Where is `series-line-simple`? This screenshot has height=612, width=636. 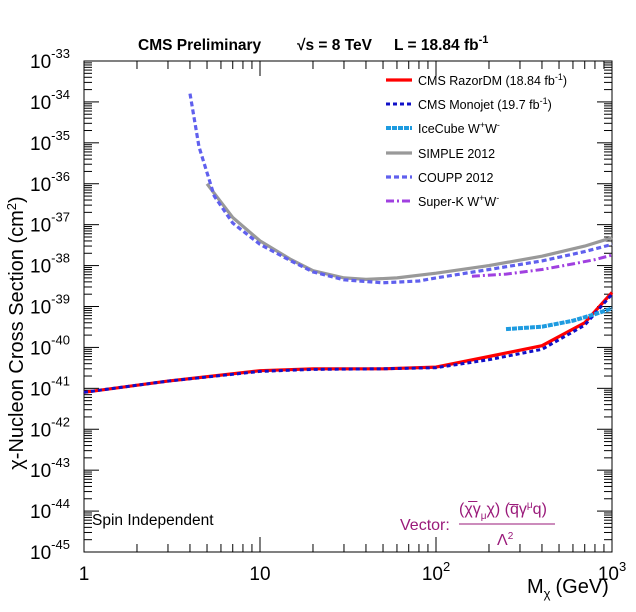 series-line-simple is located at coordinates (409, 231).